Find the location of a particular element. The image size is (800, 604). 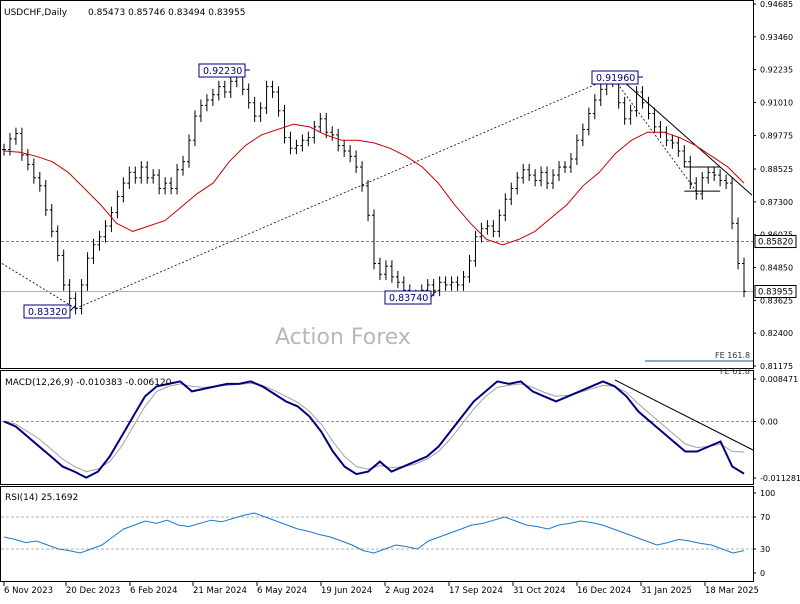

macd-y-tick-label: 0.00 is located at coordinates (769, 421).